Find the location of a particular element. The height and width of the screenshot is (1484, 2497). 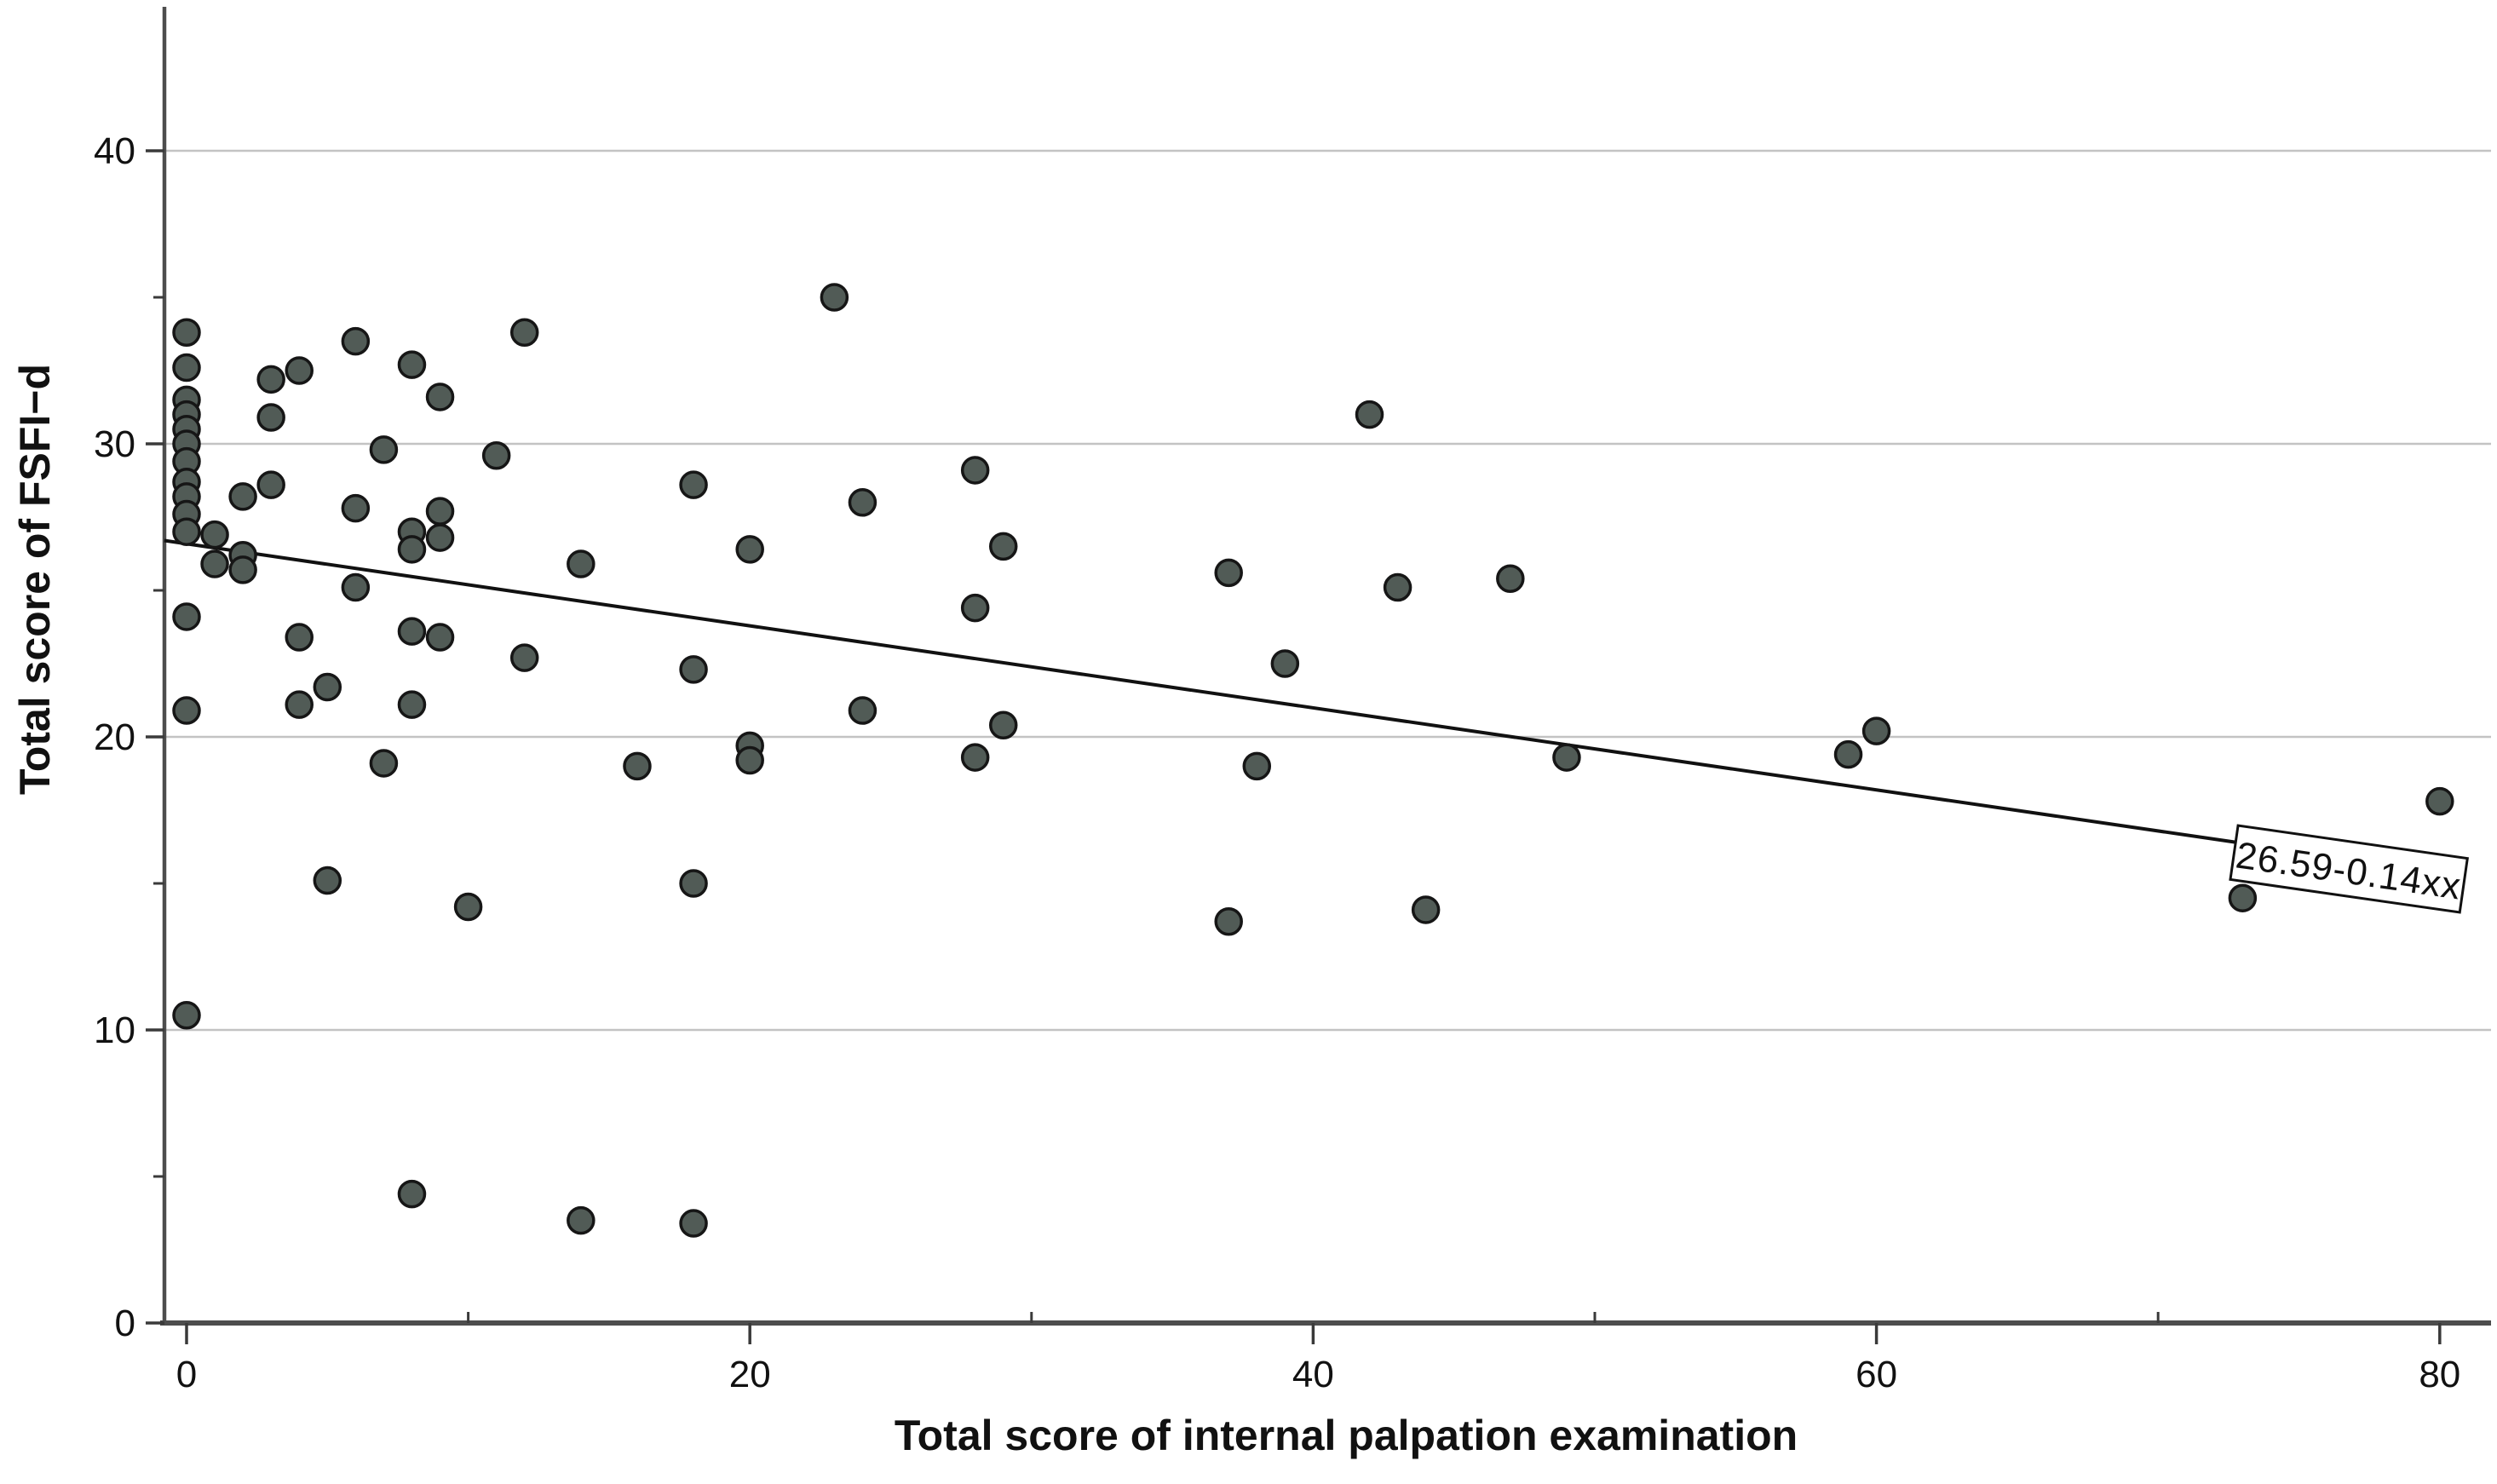

x-tick-label: 80 is located at coordinates (2439, 1374).